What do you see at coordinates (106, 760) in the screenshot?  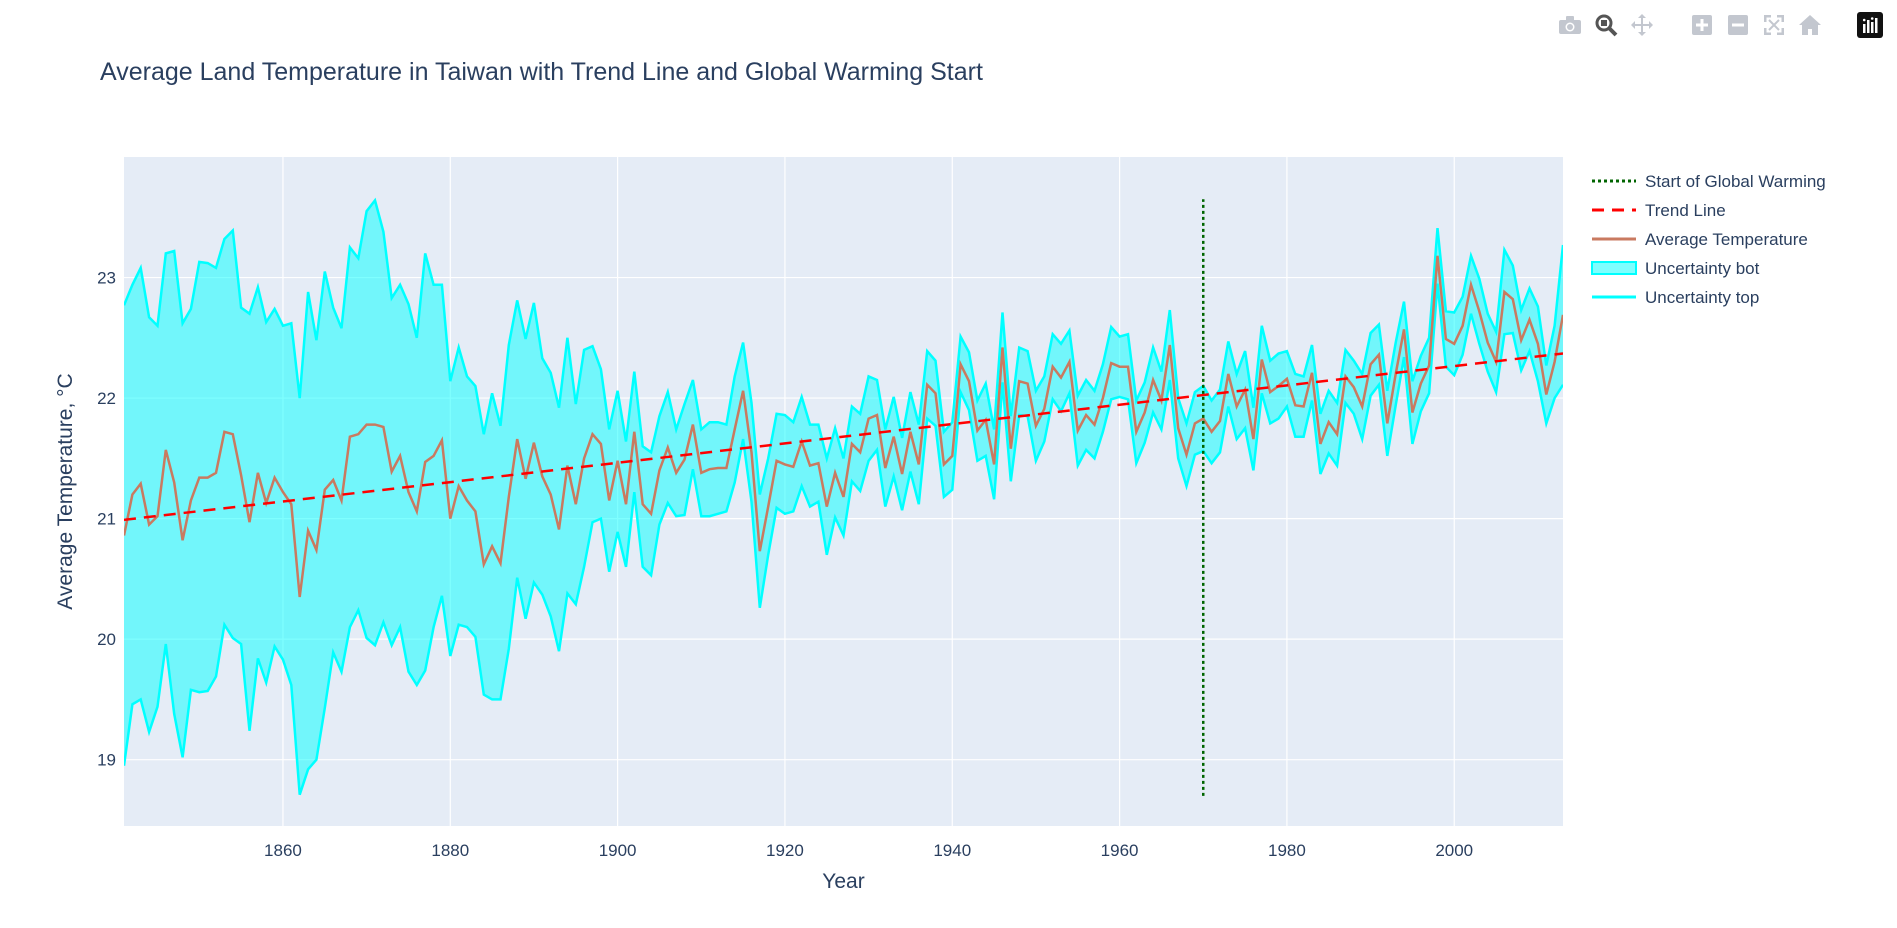 I see `y-tick-label: 19` at bounding box center [106, 760].